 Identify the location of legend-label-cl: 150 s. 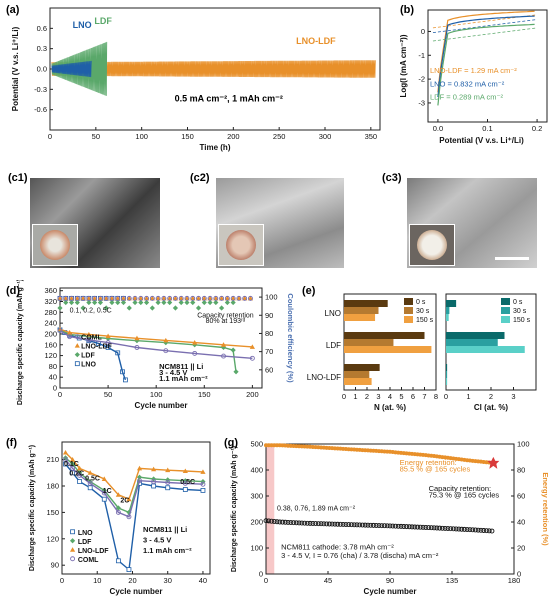
(522, 320).